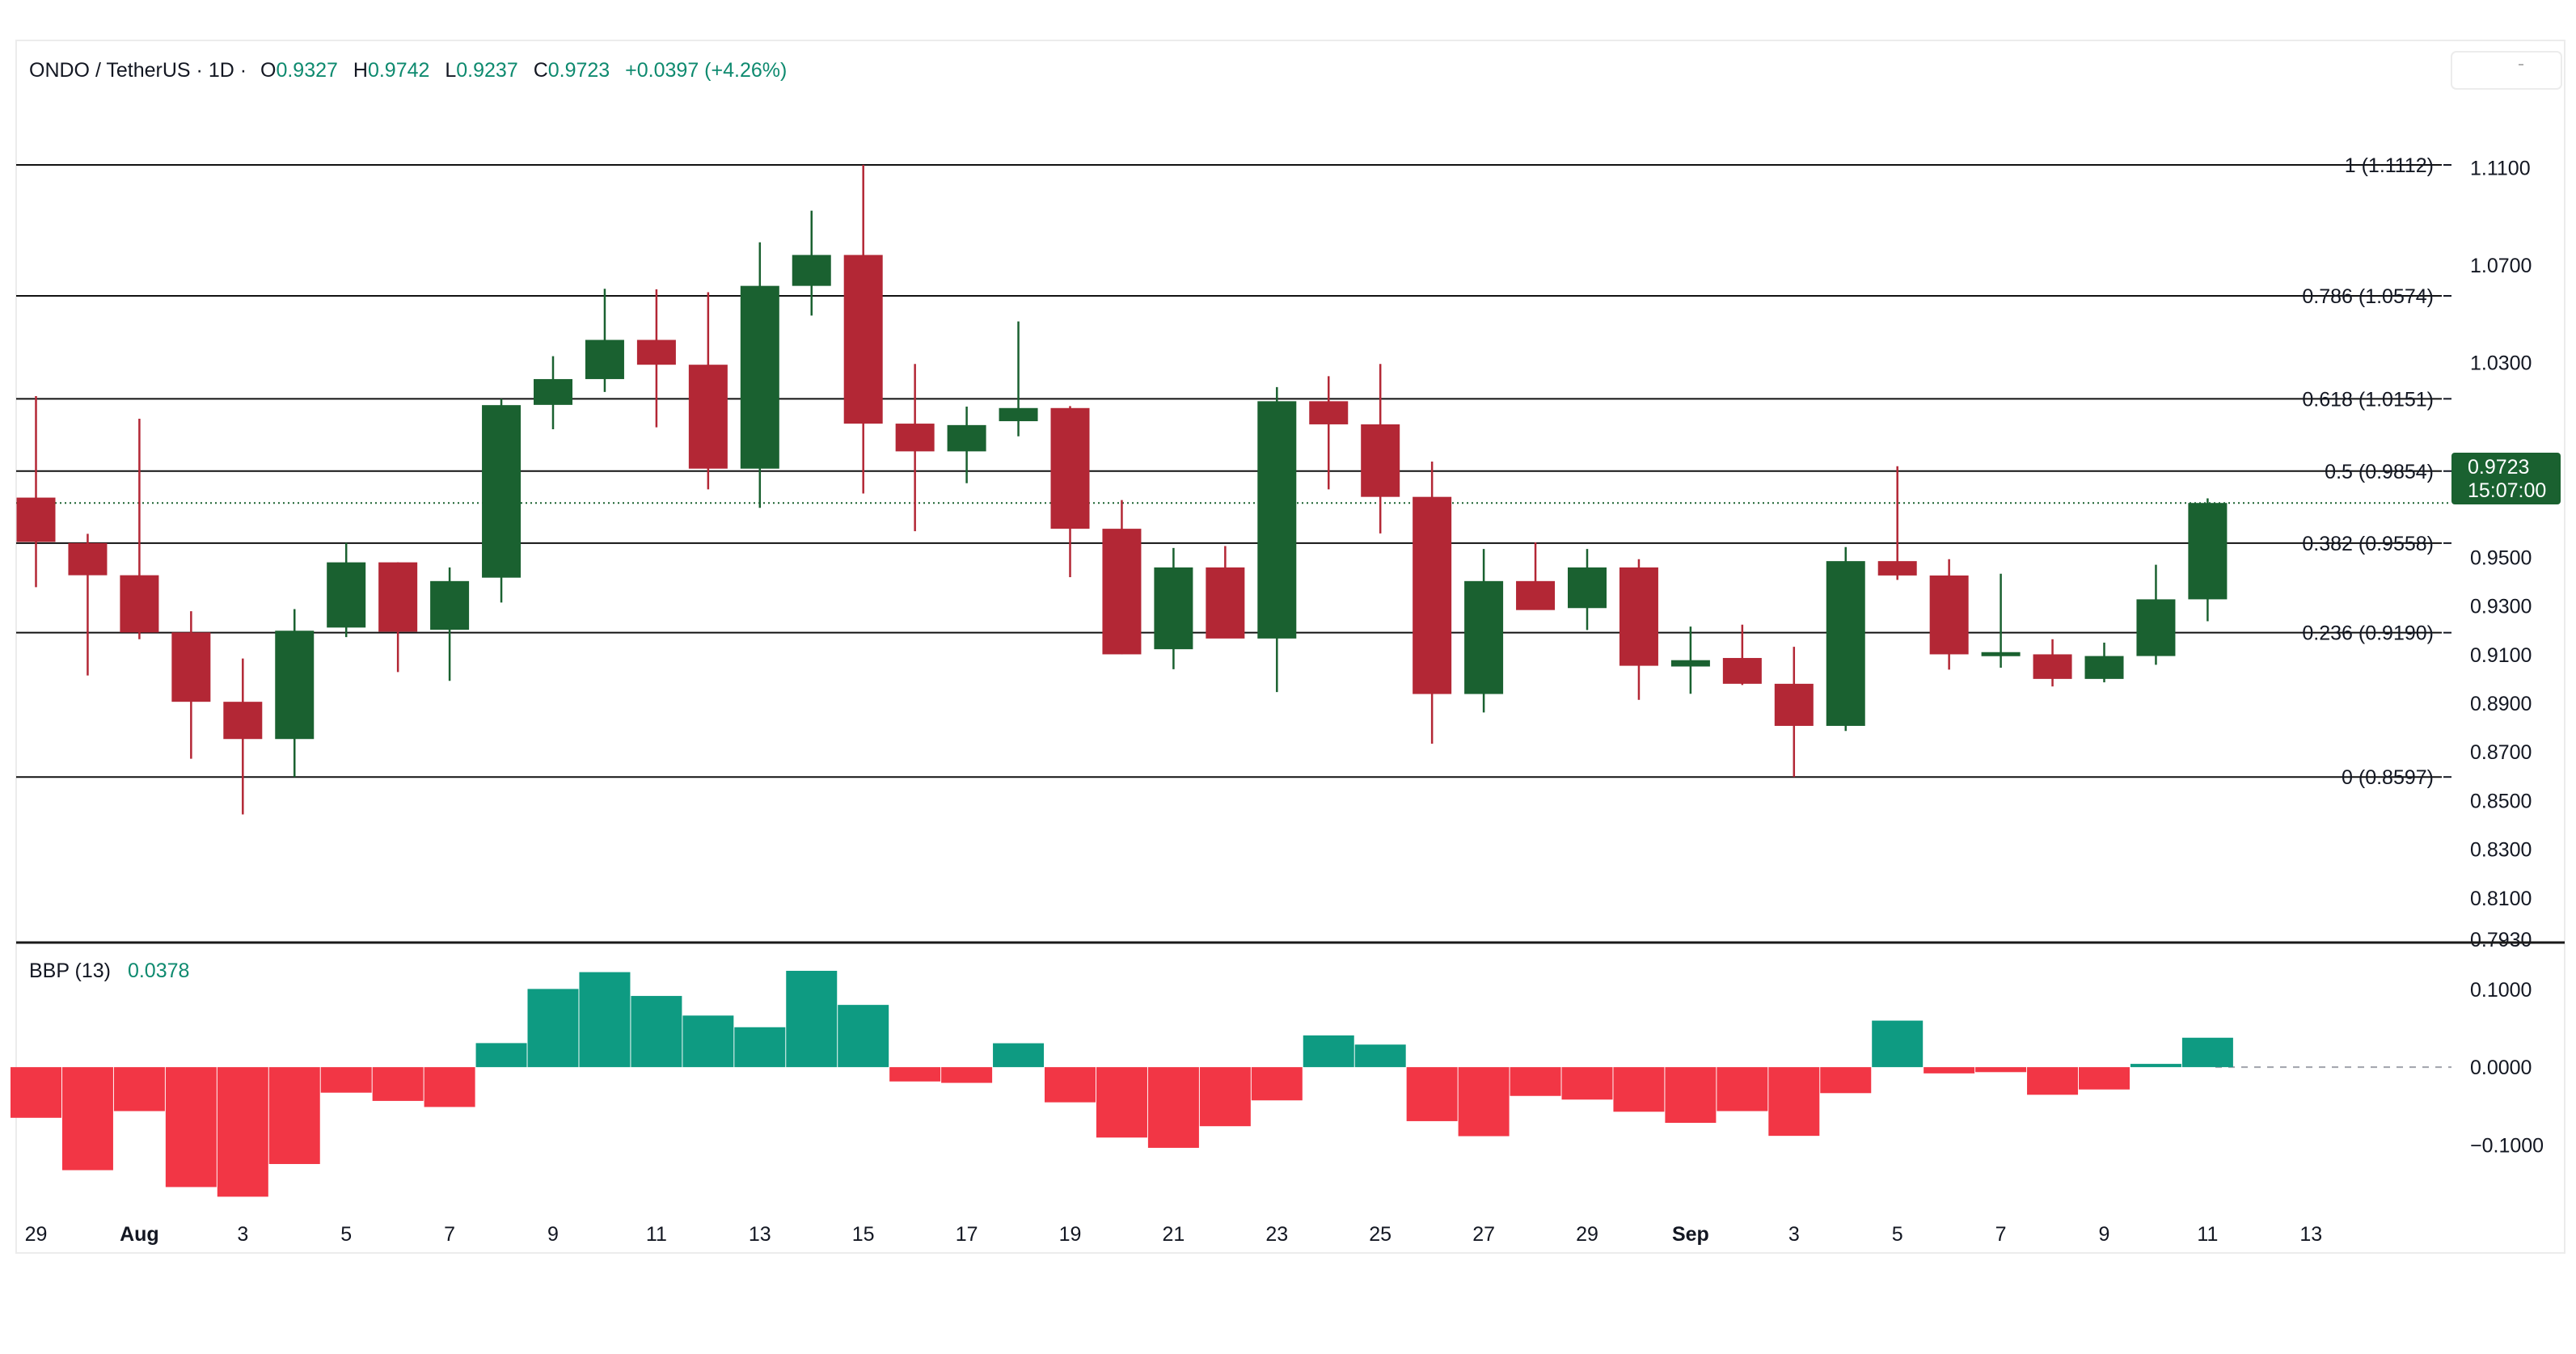  What do you see at coordinates (1898, 1234) in the screenshot?
I see `time-tick-label: 5` at bounding box center [1898, 1234].